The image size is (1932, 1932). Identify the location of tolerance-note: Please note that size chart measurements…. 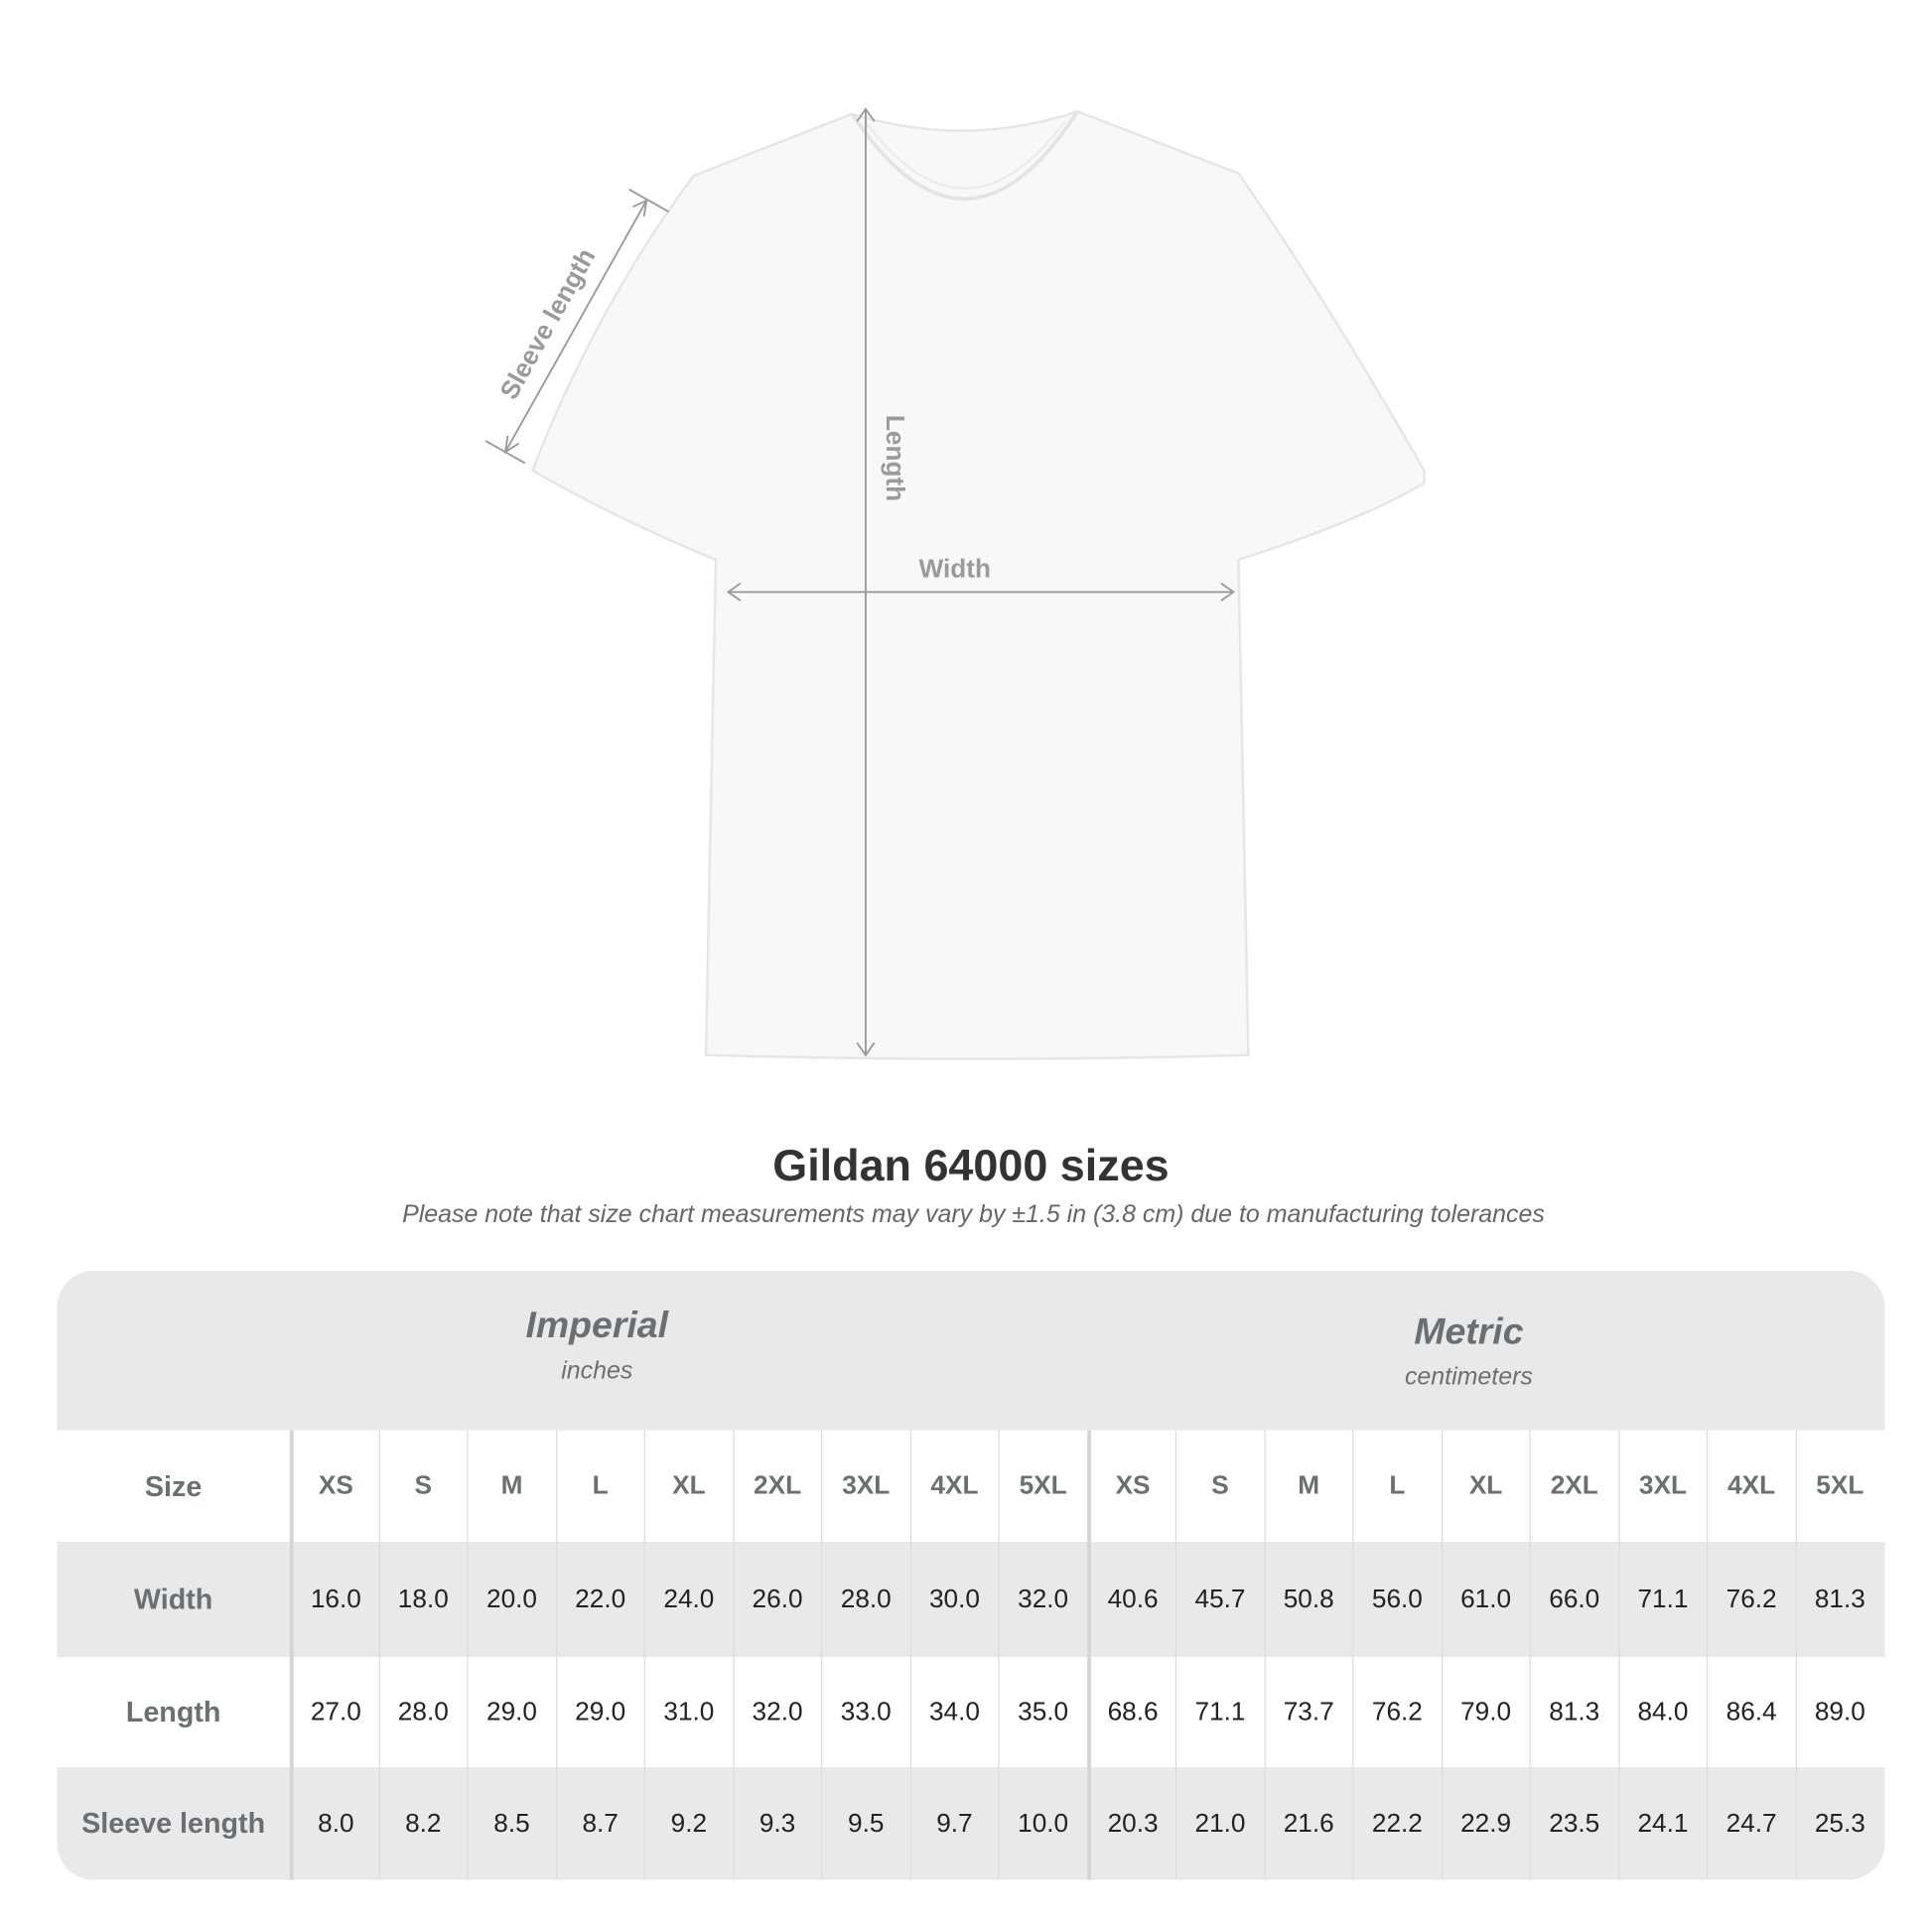
(974, 1215).